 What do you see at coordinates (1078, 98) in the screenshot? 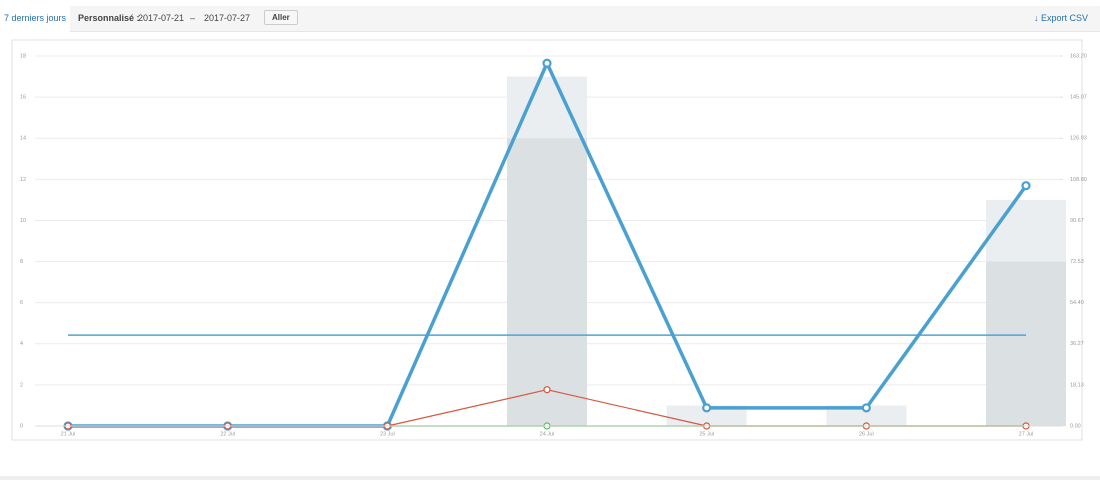
I see `y2-tick-label: 145.07` at bounding box center [1078, 98].